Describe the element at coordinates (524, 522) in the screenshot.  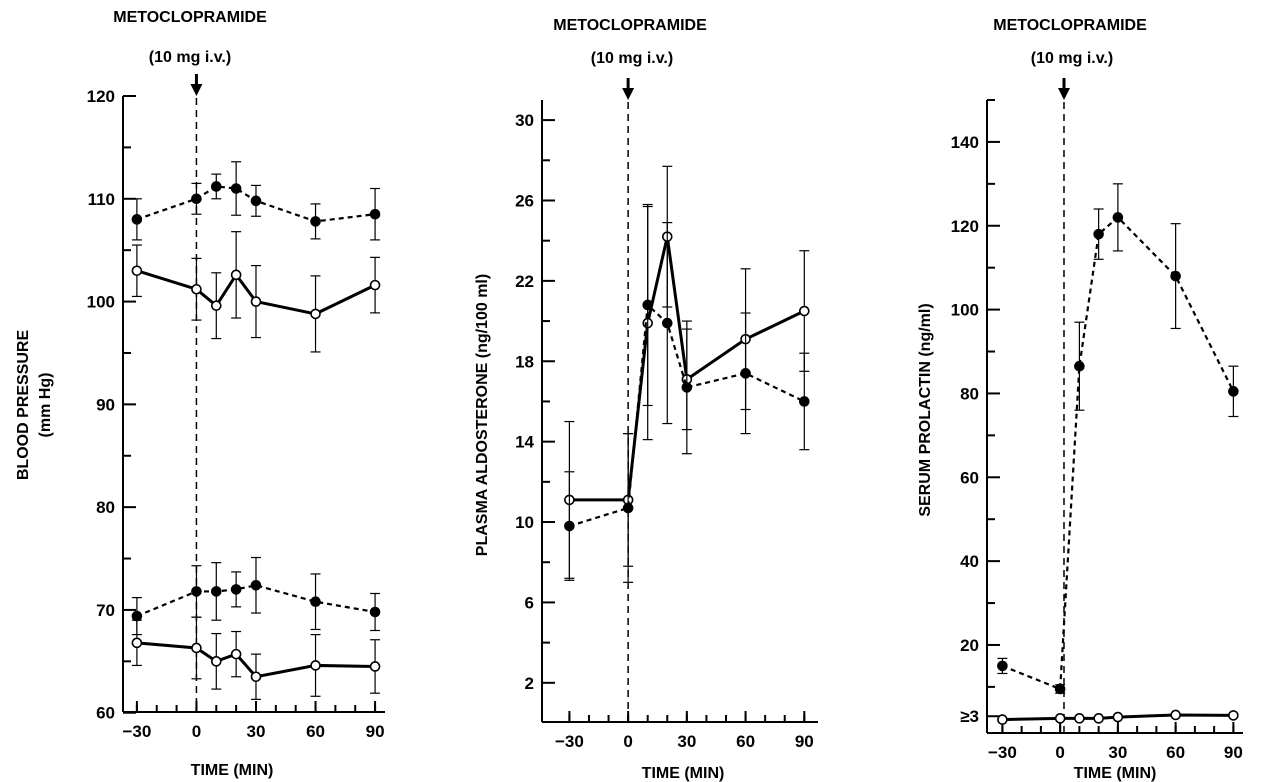
I see `y-tick-label: 10` at that location.